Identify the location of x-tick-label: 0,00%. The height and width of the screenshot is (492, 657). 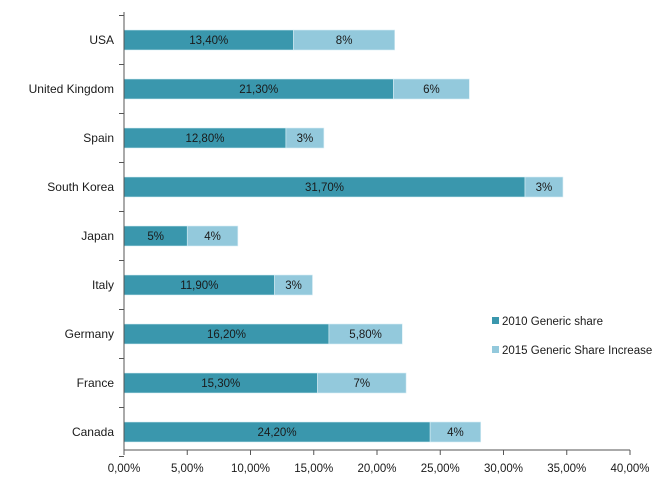
(124, 469).